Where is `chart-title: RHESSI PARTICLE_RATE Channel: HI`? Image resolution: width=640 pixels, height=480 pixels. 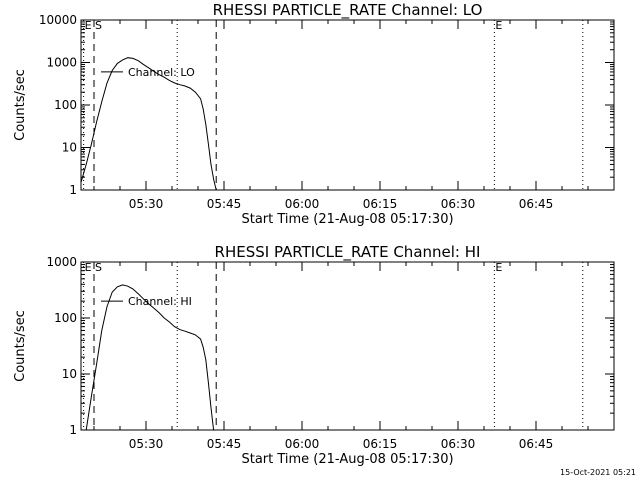
chart-title: RHESSI PARTICLE_RATE Channel: HI is located at coordinates (348, 252).